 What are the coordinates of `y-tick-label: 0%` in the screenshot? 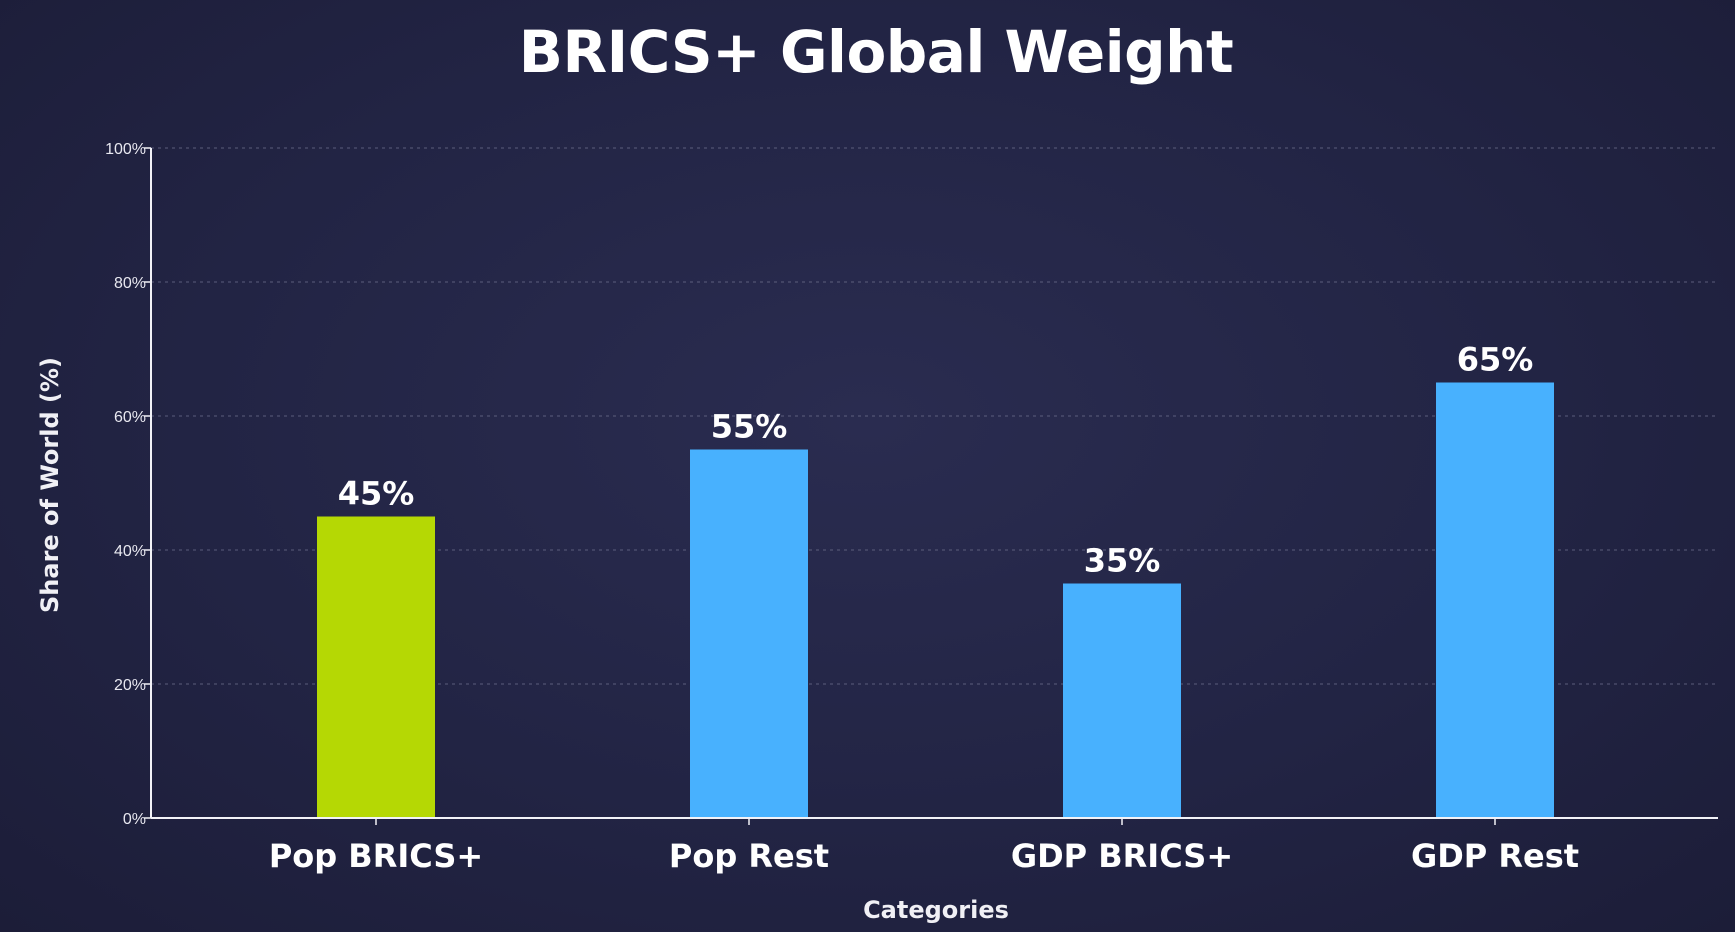 It's located at (134, 819).